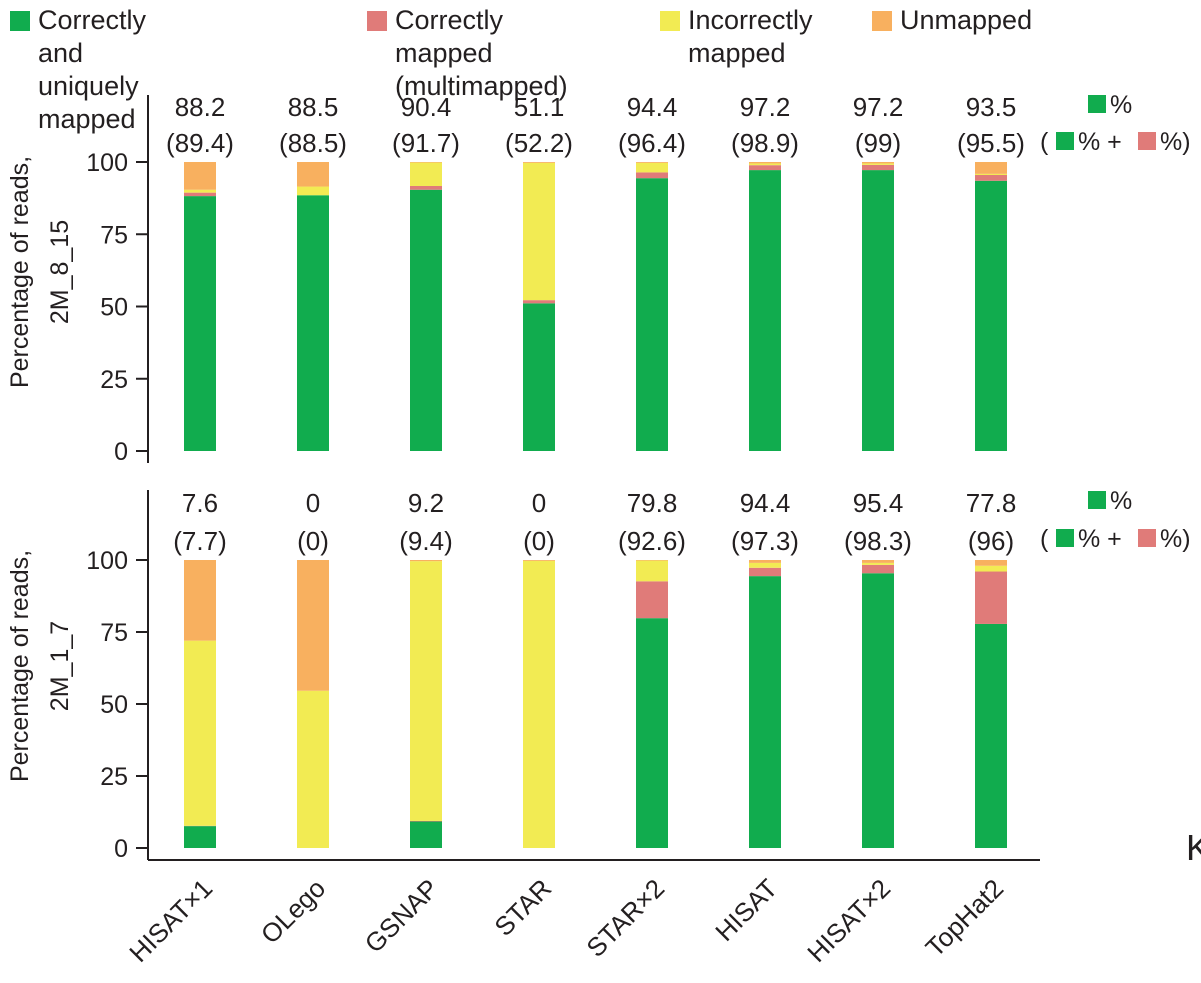  Describe the element at coordinates (878, 503) in the screenshot. I see `bar-value-label: 95.4` at that location.